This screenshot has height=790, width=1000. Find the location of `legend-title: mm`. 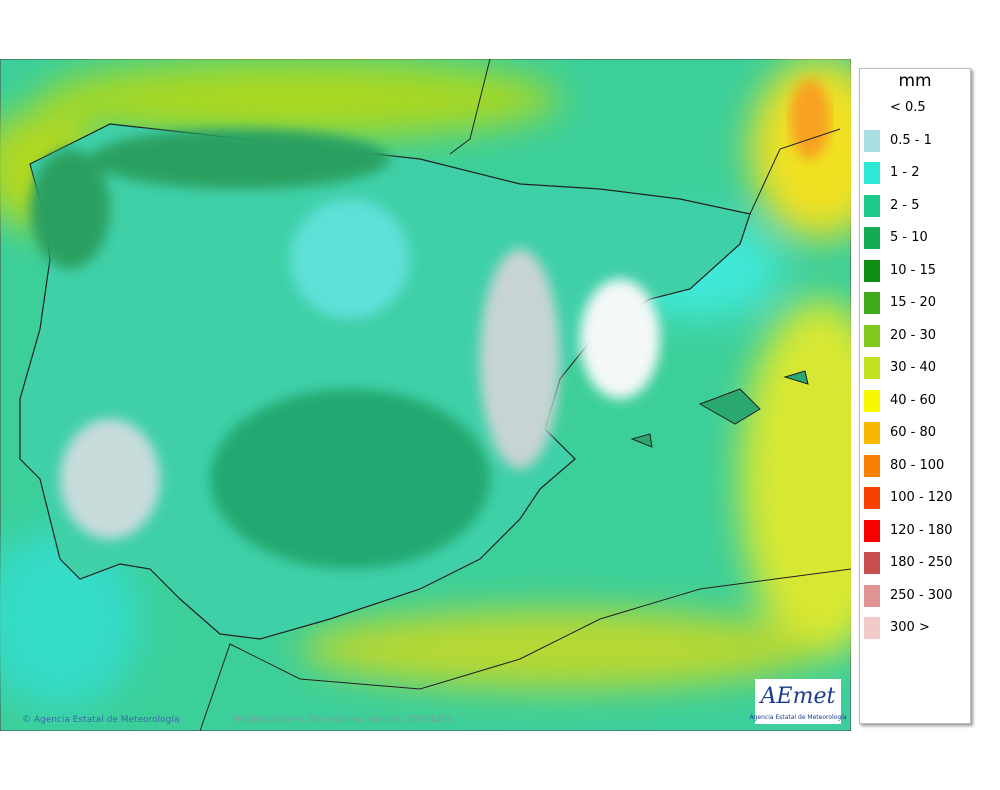

legend-title: mm is located at coordinates (915, 81).